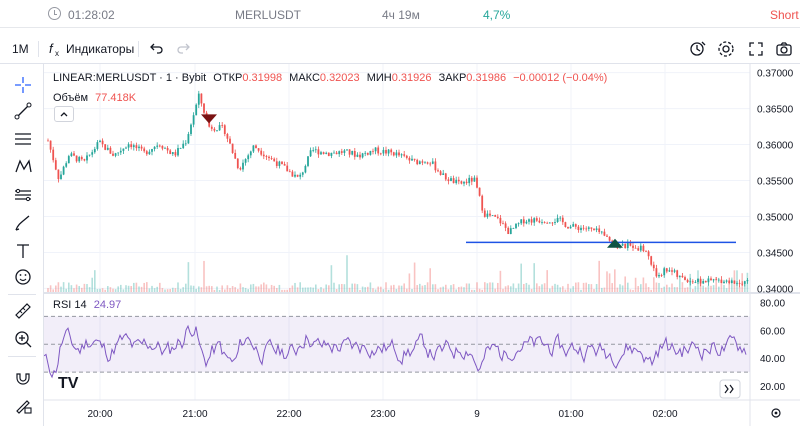 This screenshot has height=426, width=800. Describe the element at coordinates (698, 49) in the screenshot. I see `alert-clock-icon` at that location.